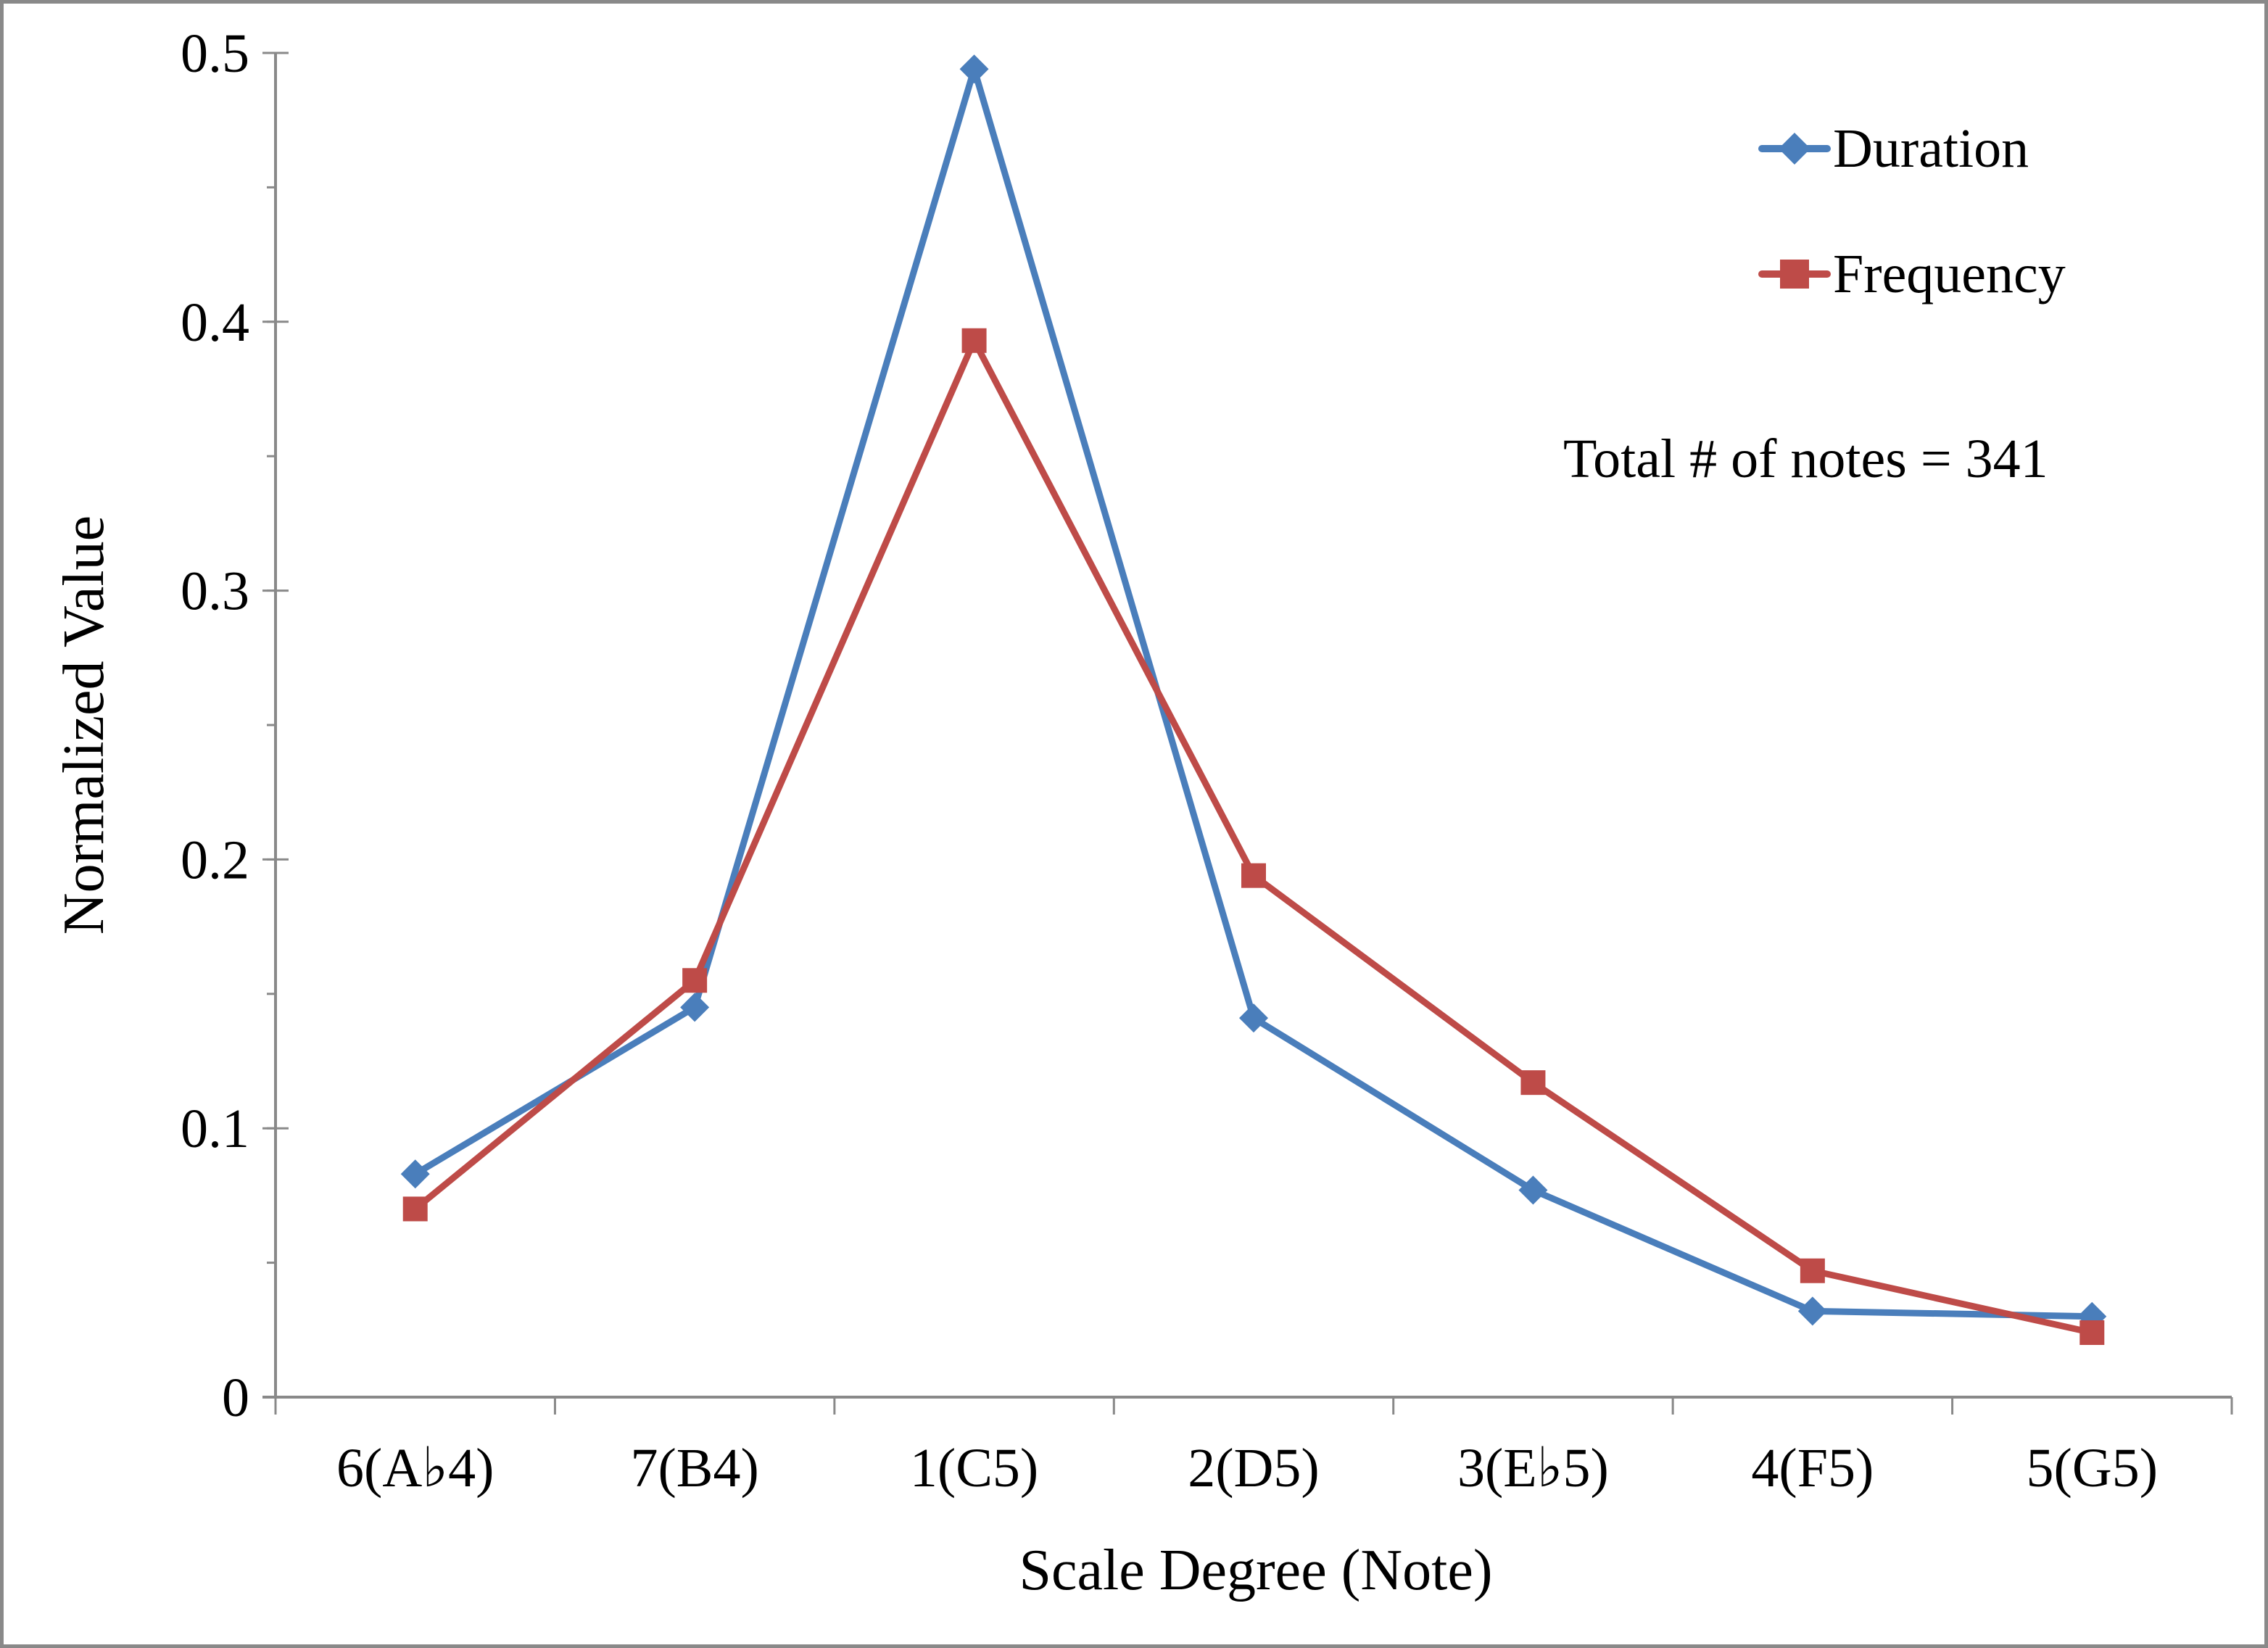 The width and height of the screenshot is (2268, 1648). Describe the element at coordinates (215, 322) in the screenshot. I see `y-tick-label: 0.4` at that location.